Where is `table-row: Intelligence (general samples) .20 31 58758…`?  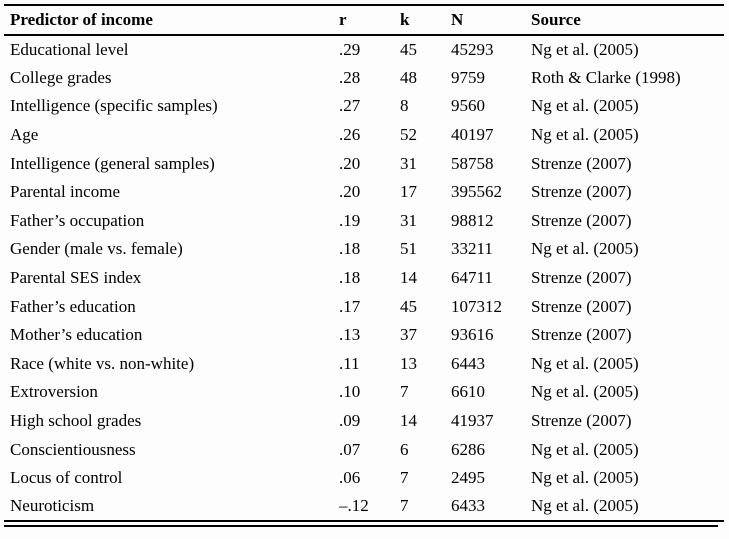
table-row: Intelligence (general samples) .20 31 58758… is located at coordinates (364, 163).